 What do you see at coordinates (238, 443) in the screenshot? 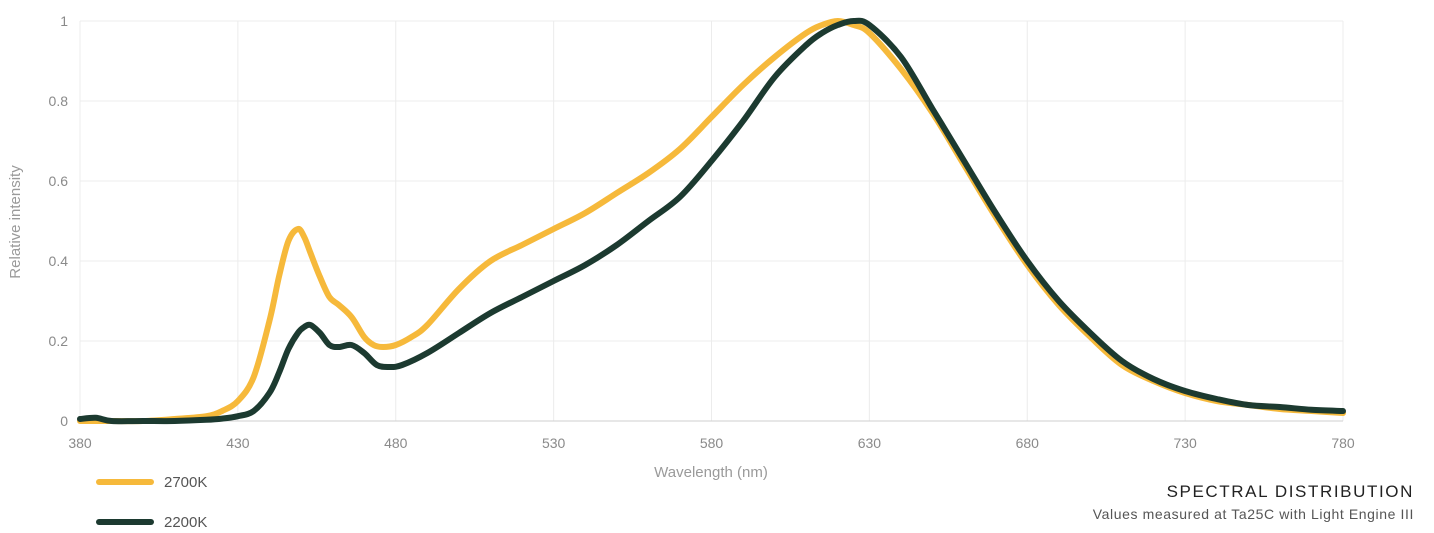
I see `x-tick-430: 430` at bounding box center [238, 443].